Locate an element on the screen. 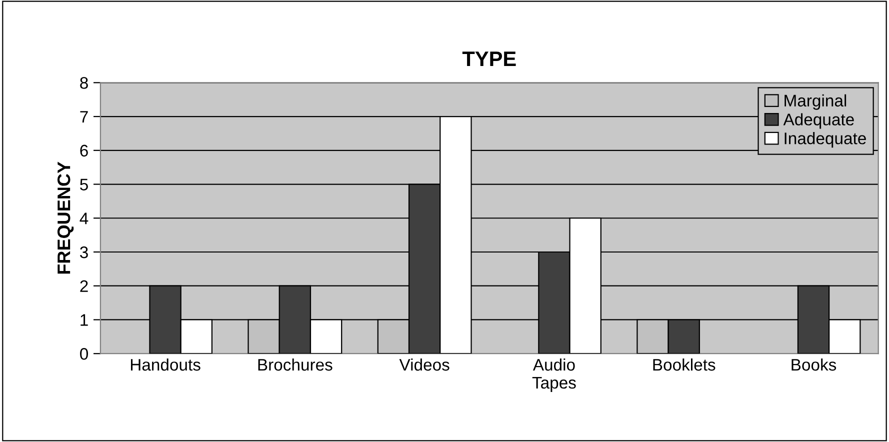 This screenshot has width=889, height=442. y-tick-label: 7 is located at coordinates (84, 117).